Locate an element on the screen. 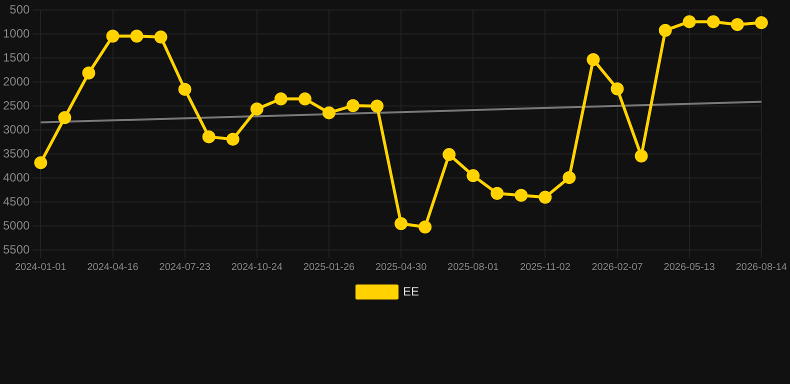 The image size is (790, 384). x-tick-label: 2025-04-30 is located at coordinates (401, 267).